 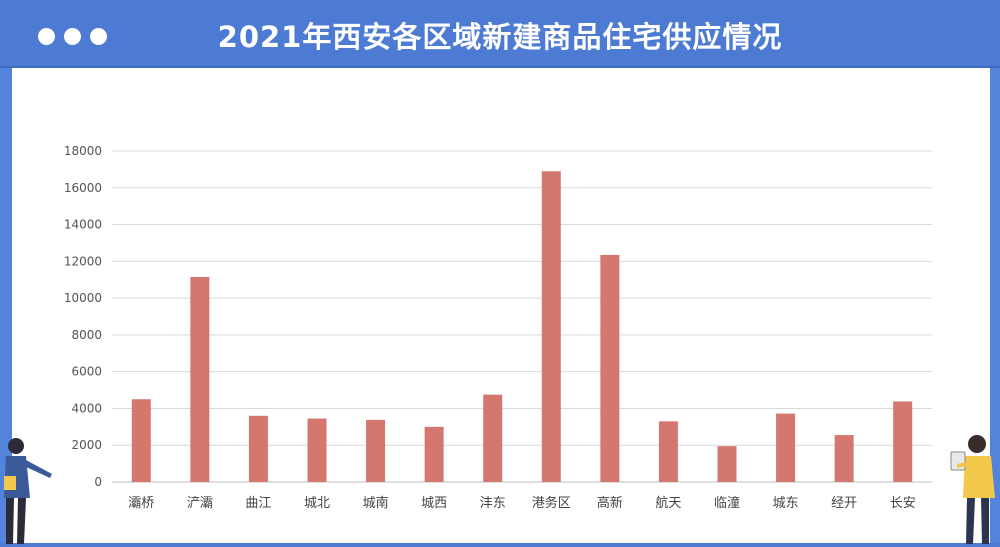 What do you see at coordinates (83, 298) in the screenshot?
I see `y-tick-label: 10000` at bounding box center [83, 298].